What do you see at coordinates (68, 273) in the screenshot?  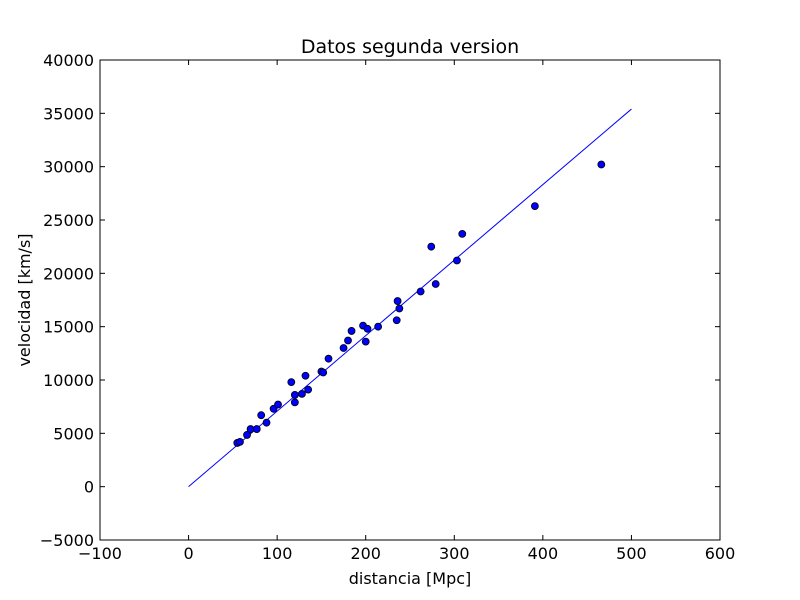 I see `y-tick-label: 20000` at bounding box center [68, 273].